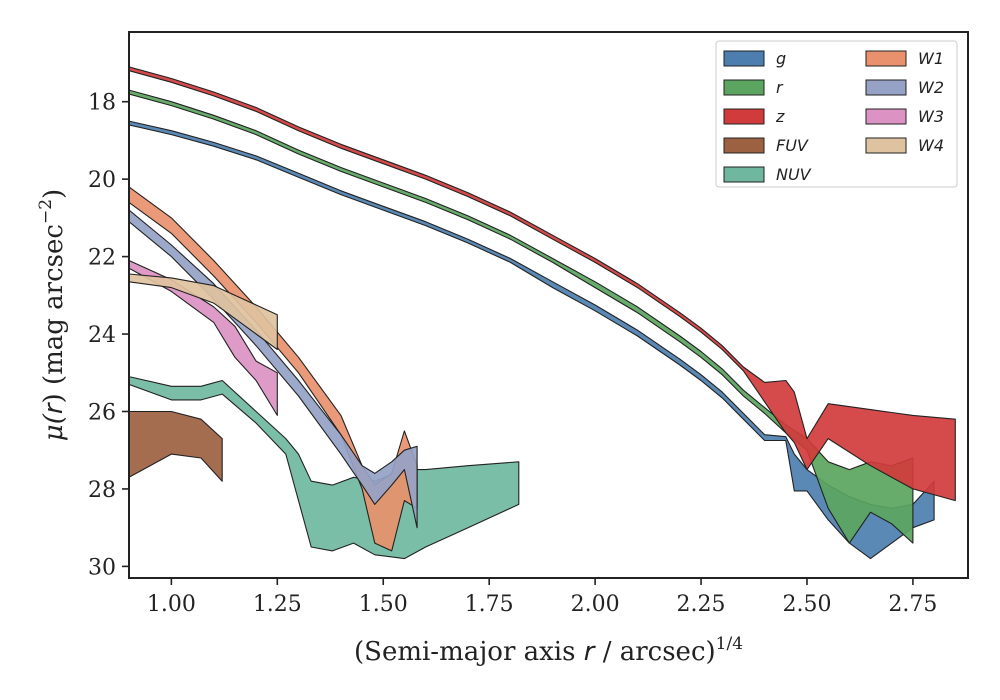  Describe the element at coordinates (744, 145) in the screenshot. I see `legend-swatch-fuv` at that location.